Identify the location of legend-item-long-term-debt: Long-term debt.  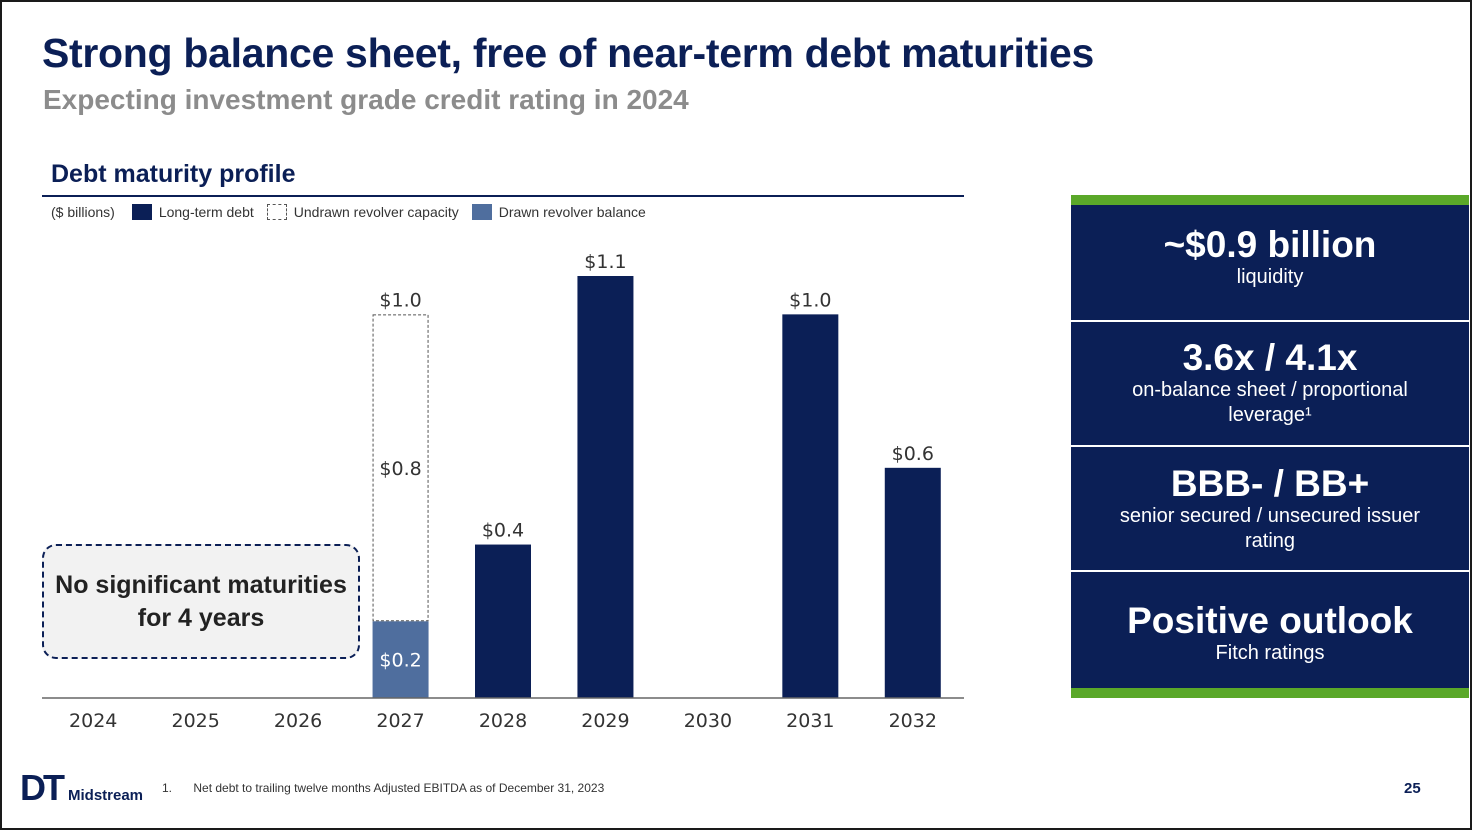
(192, 212).